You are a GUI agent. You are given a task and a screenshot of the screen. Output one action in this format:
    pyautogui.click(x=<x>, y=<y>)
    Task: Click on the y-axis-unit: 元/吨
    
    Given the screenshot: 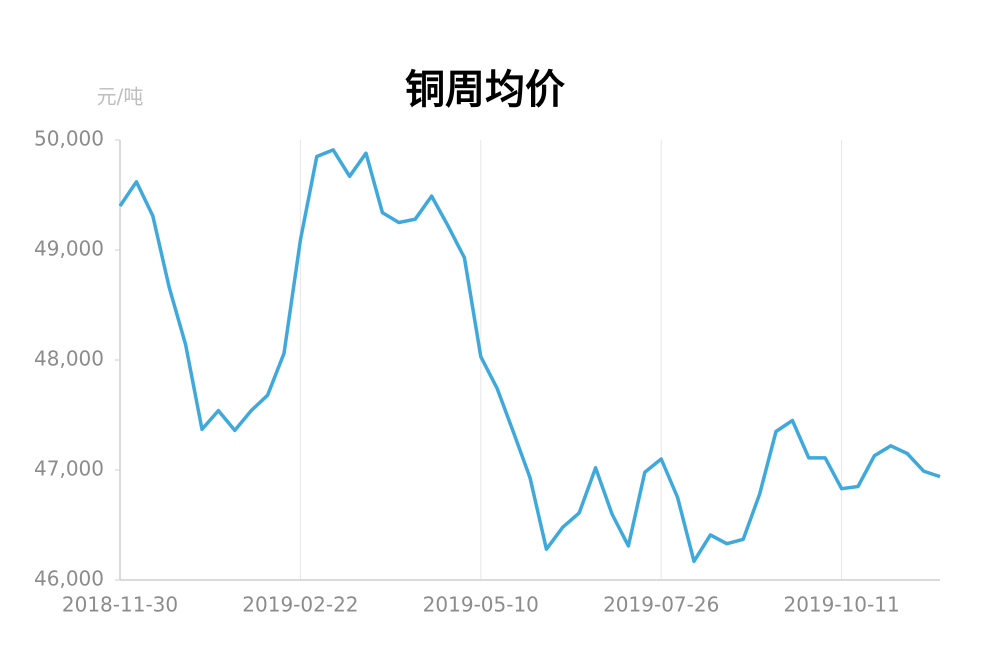 What is the action you would take?
    pyautogui.click(x=120, y=97)
    